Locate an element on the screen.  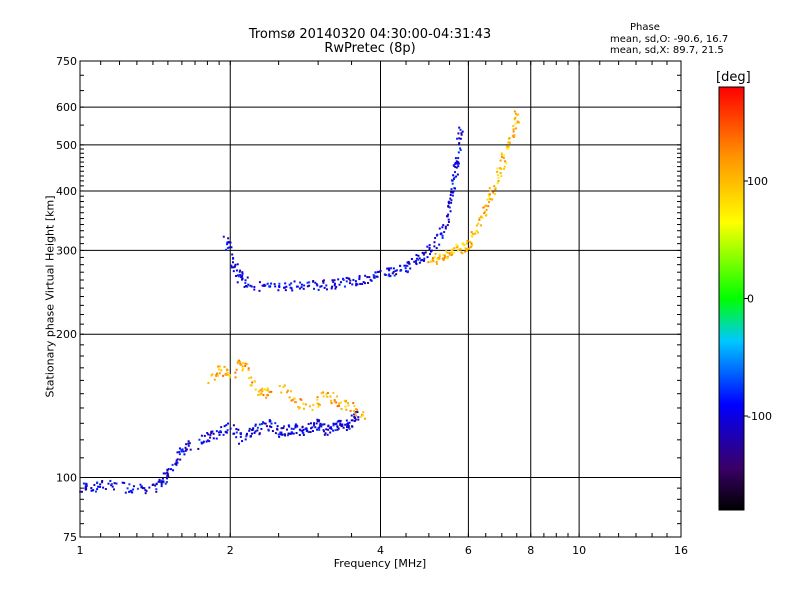
y-tick-label: 200 is located at coordinates (66, 334).